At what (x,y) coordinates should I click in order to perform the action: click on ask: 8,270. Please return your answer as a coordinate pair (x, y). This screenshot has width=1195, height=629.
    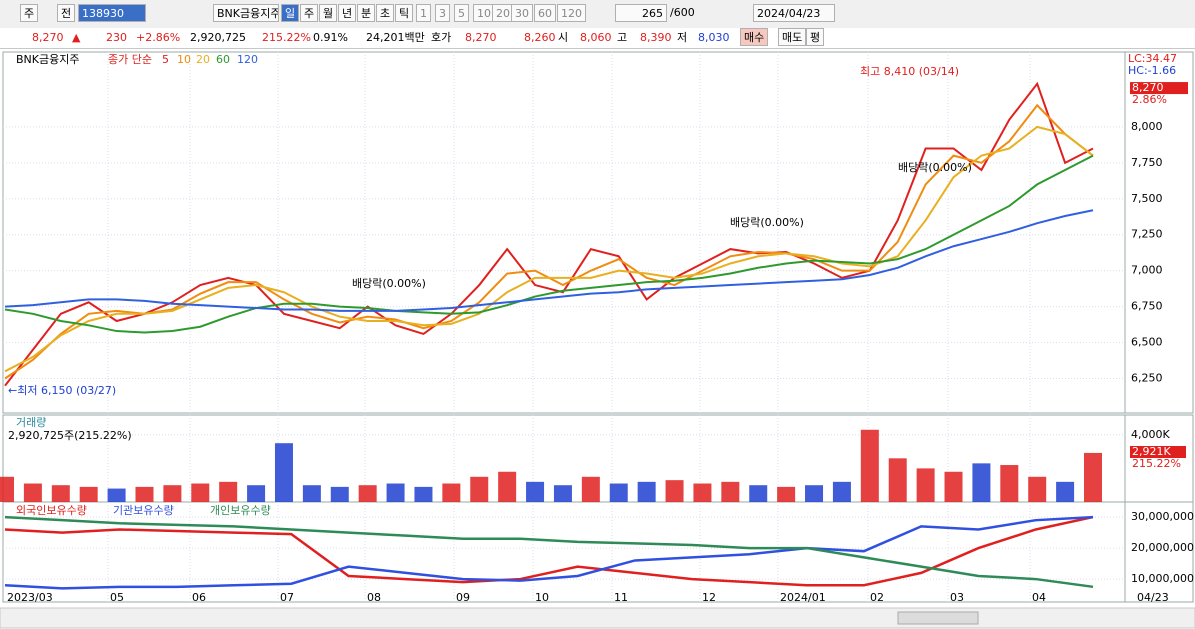
    Looking at the image, I should click on (481, 37).